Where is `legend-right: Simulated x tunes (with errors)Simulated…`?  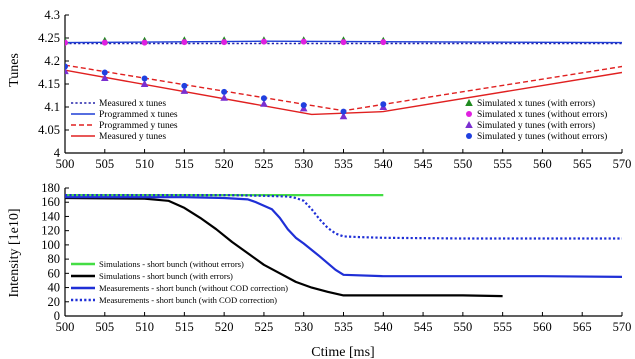
legend-right: Simulated x tunes (with errors)Simulated… is located at coordinates (536, 120).